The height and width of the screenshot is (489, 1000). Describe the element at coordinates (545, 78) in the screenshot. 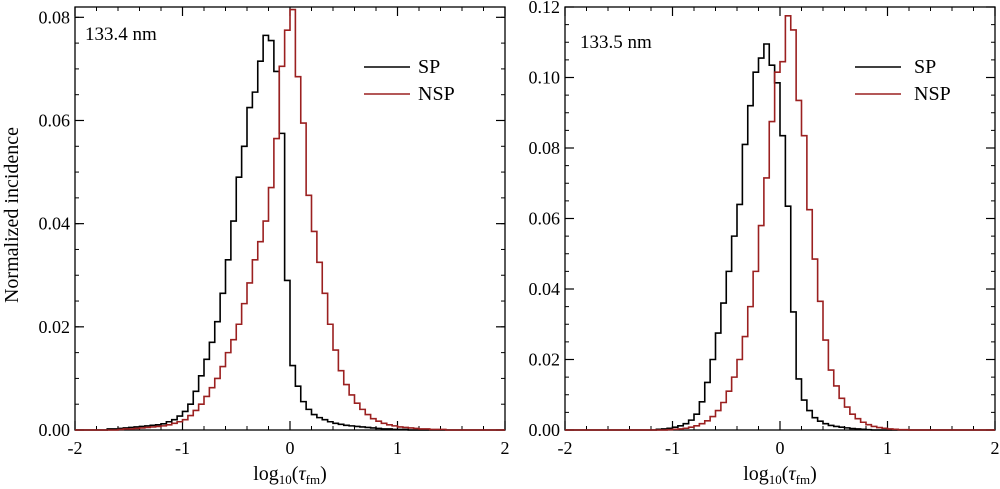

I see `y-tick-label: 0.10` at that location.